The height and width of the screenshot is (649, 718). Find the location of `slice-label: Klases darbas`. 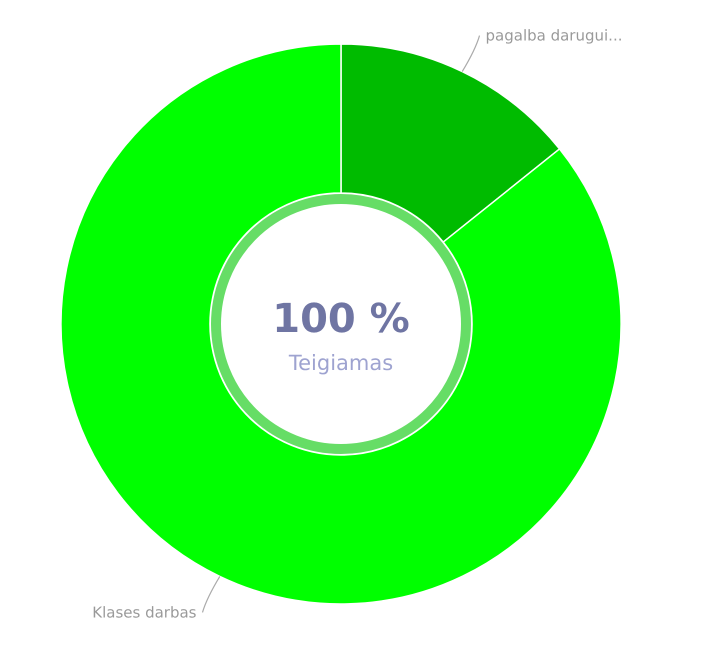

slice-label: Klases darbas is located at coordinates (144, 612).